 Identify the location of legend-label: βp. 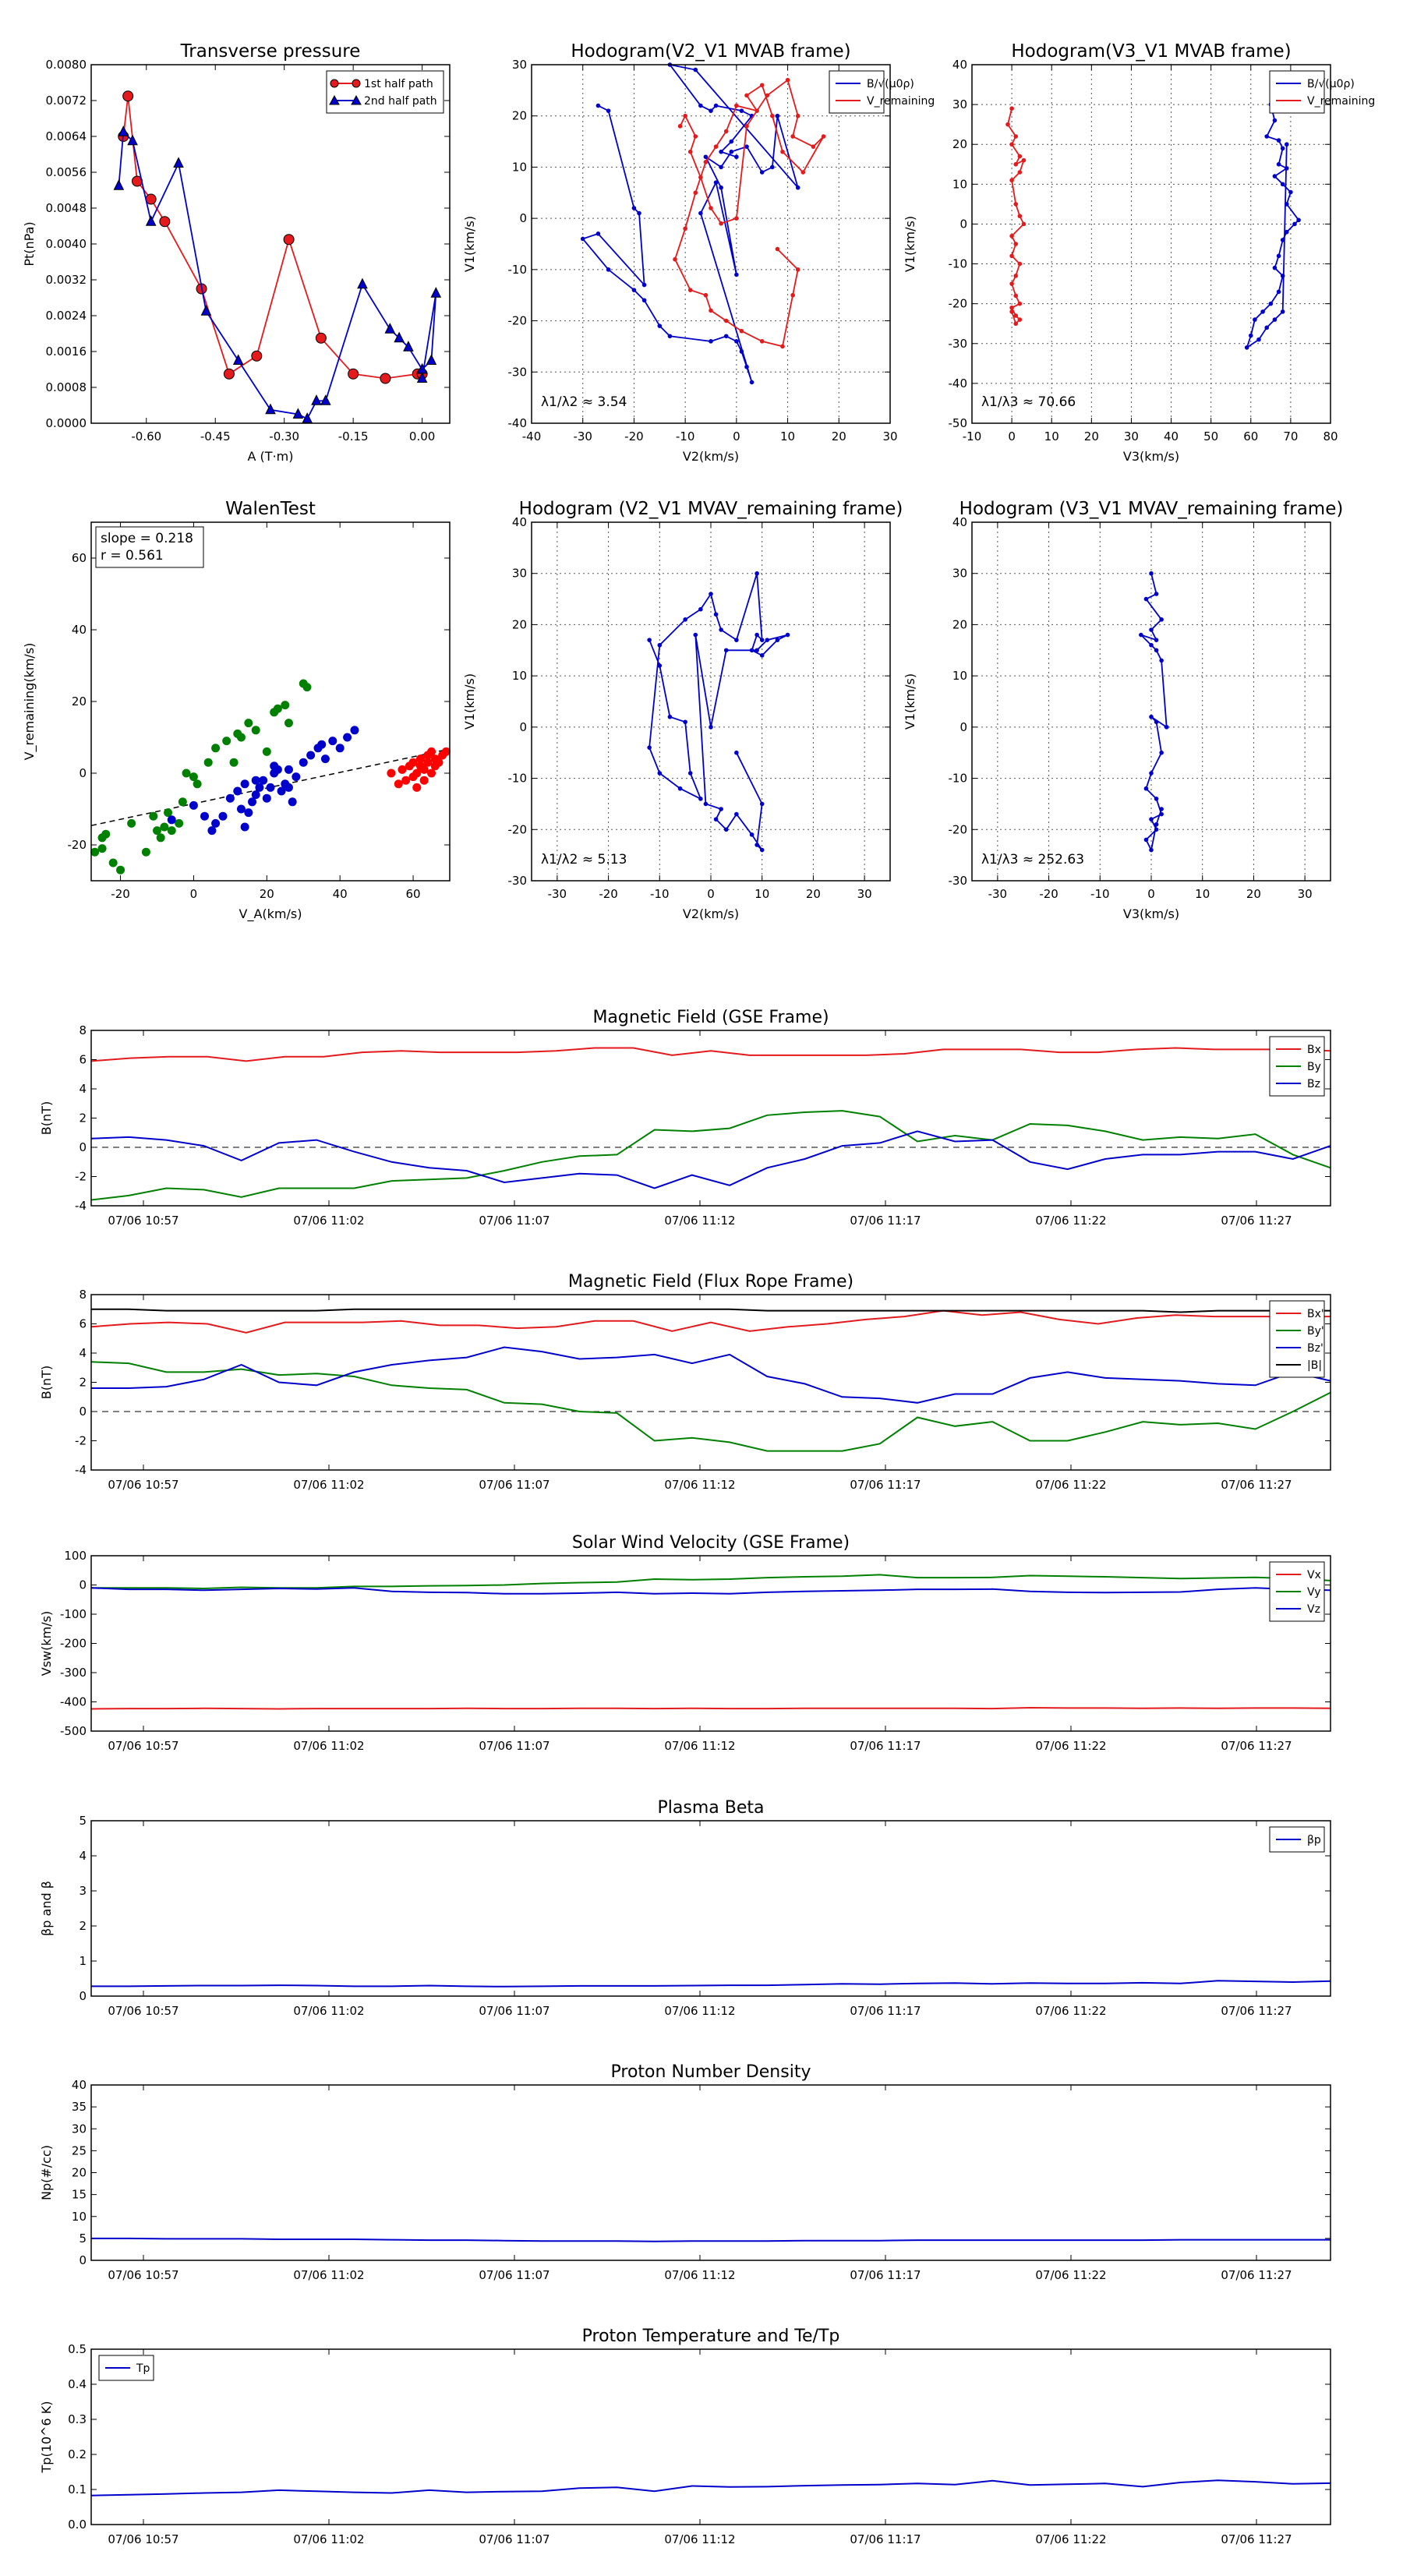
(1314, 1840).